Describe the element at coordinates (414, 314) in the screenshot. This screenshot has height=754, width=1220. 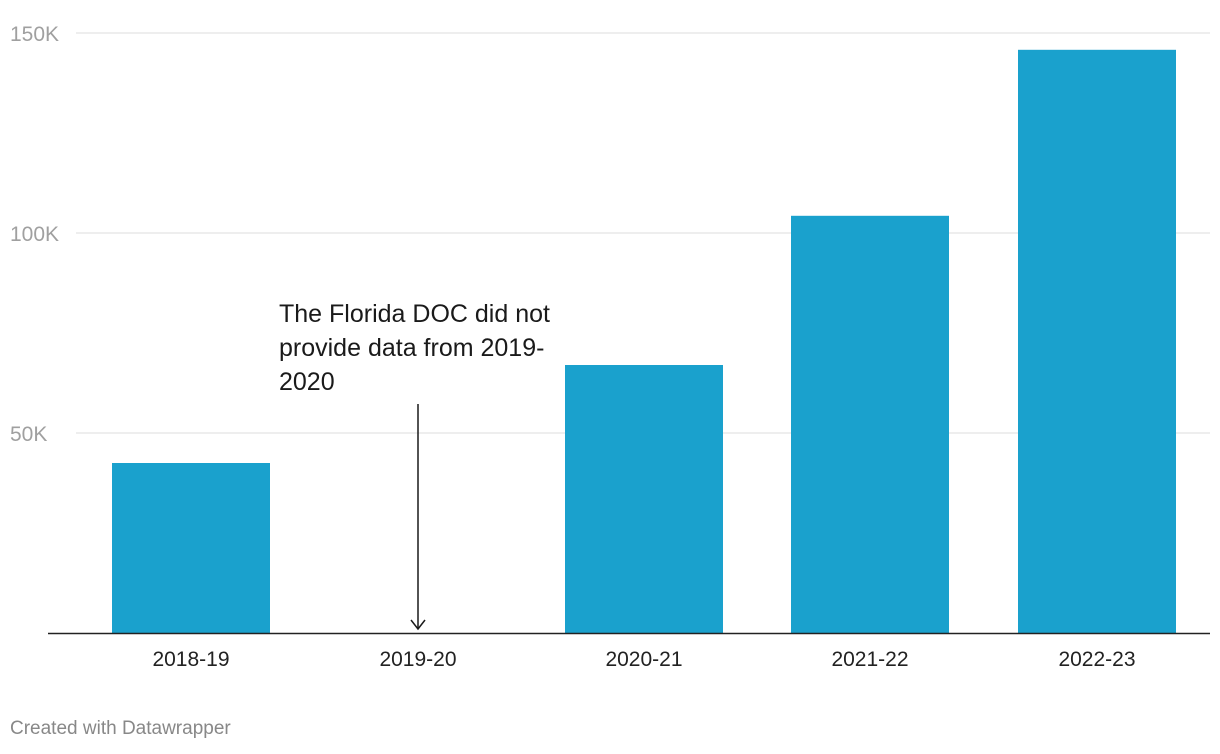
I see `annotation-line-1: The Florida DOC did not` at that location.